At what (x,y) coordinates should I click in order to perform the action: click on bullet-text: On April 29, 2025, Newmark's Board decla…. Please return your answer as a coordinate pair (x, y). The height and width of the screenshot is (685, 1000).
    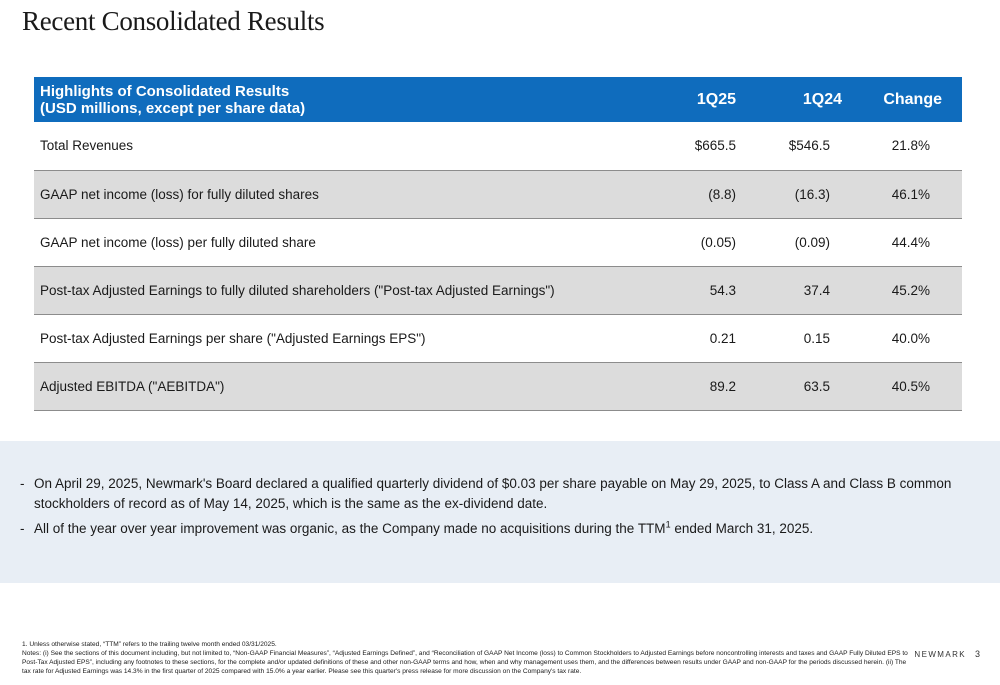
    Looking at the image, I should click on (493, 493).